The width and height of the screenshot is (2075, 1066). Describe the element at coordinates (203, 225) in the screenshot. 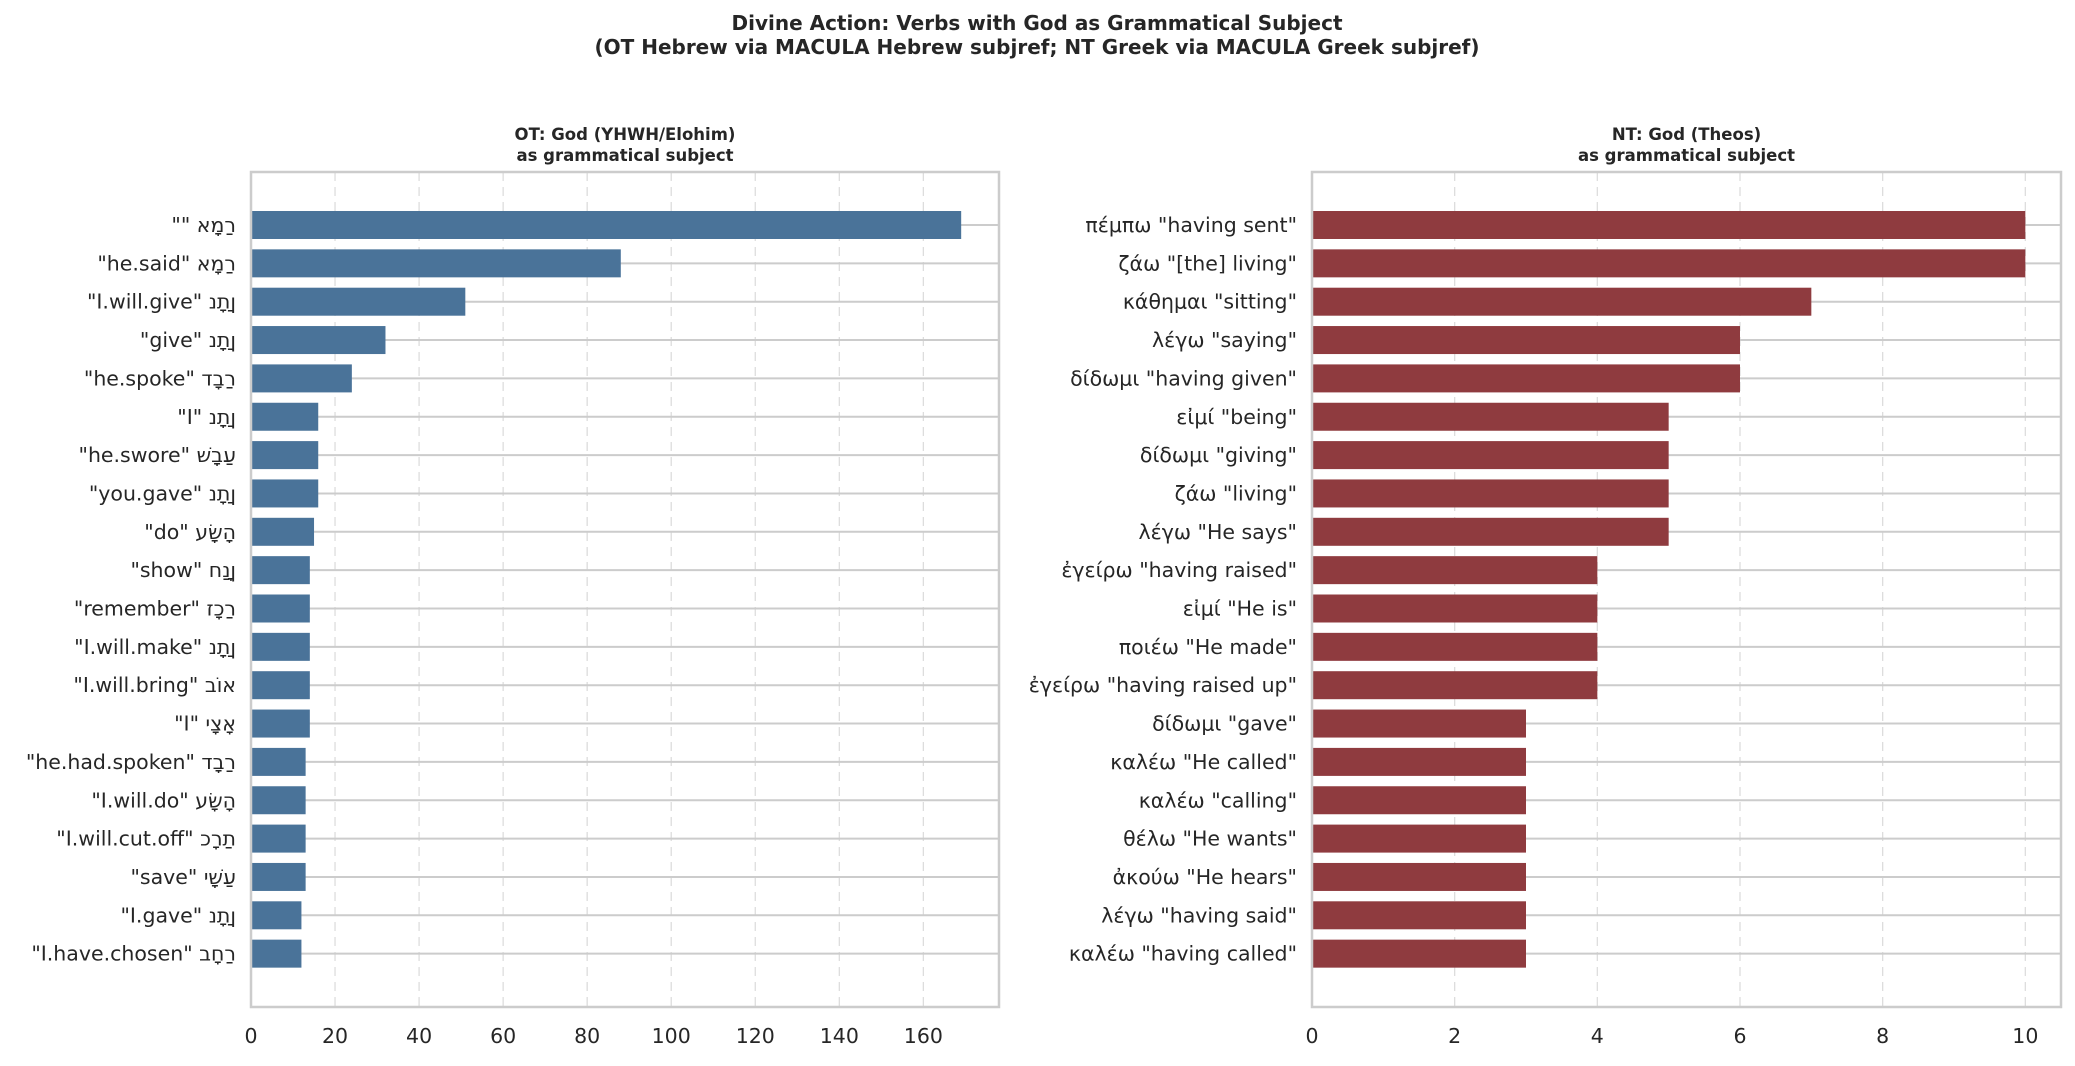

I see `ot-category-label: רַמָא ""` at that location.